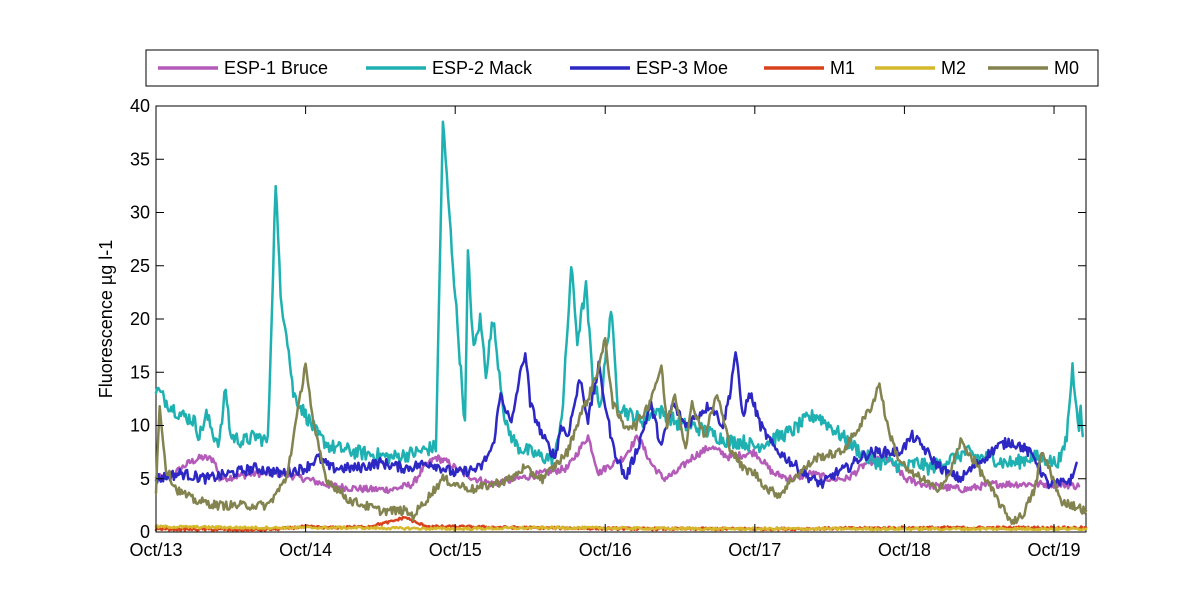  What do you see at coordinates (140, 372) in the screenshot?
I see `y-tick-label: 15` at bounding box center [140, 372].